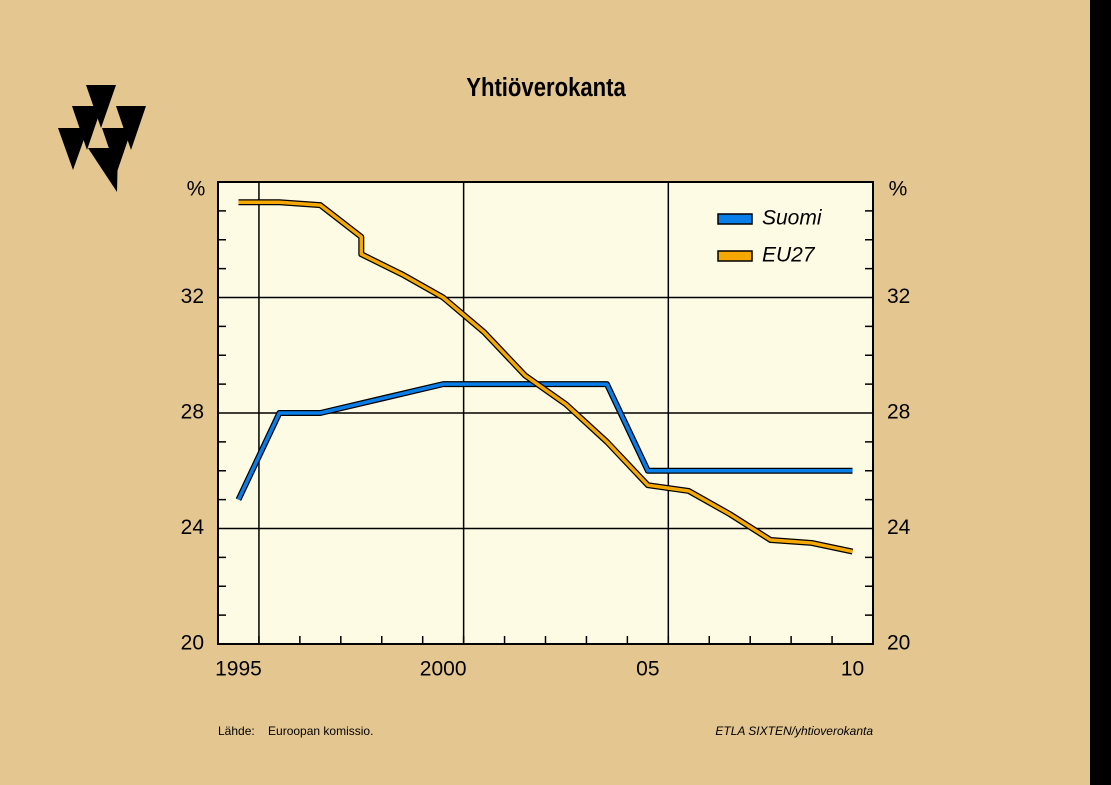  I want to click on x-tick-label: 05, so click(647, 669).